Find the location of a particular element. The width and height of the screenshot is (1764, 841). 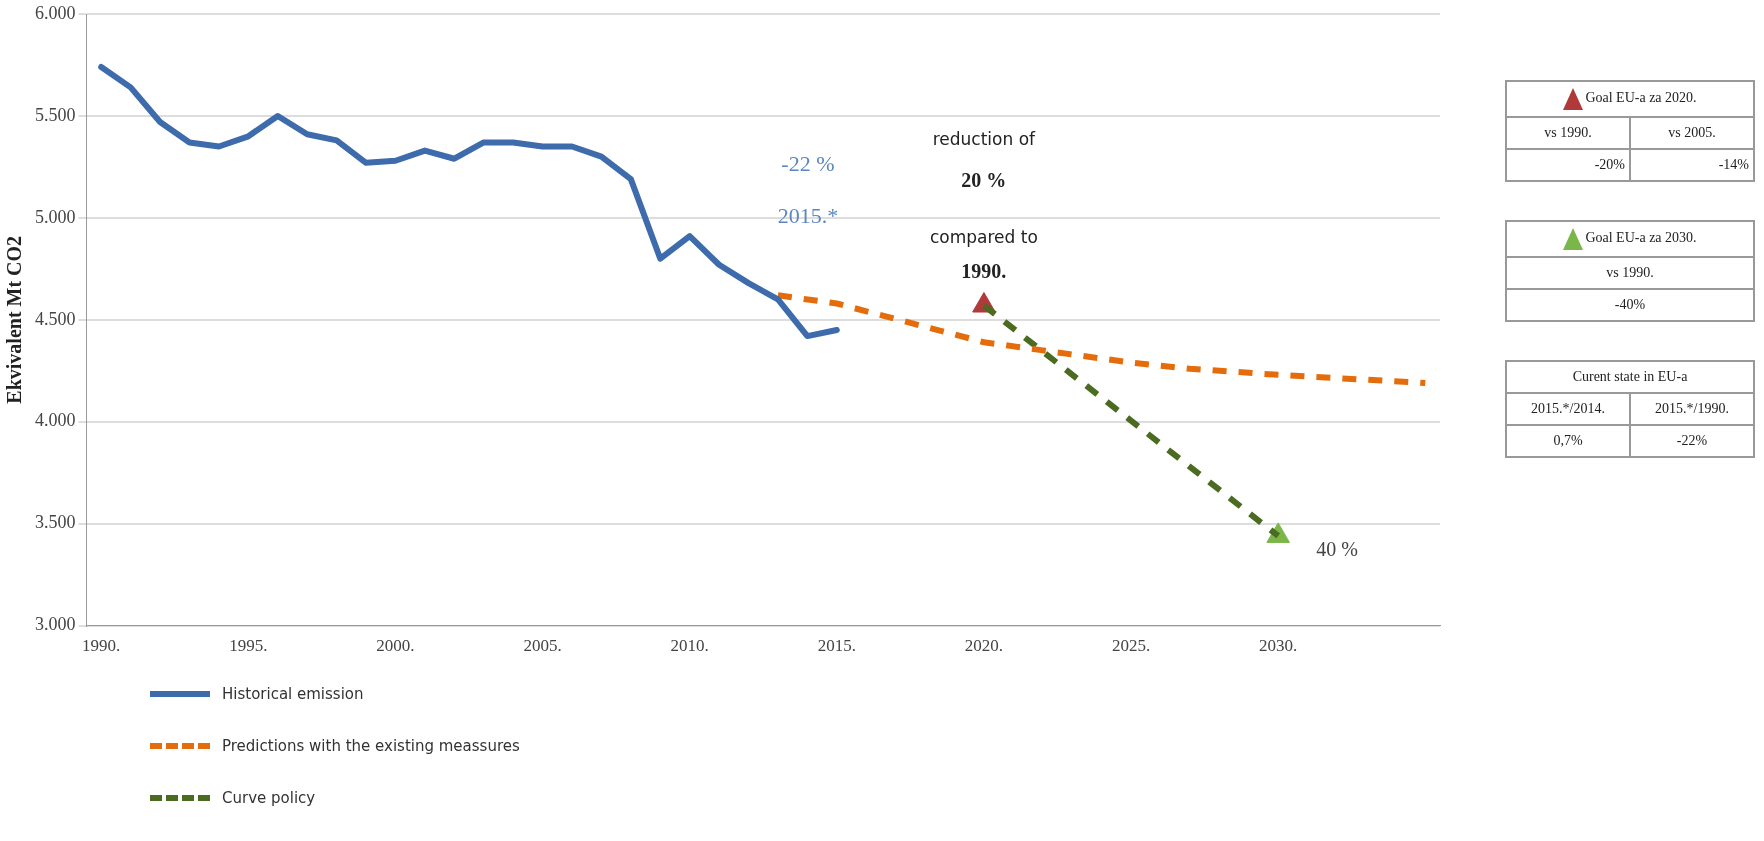

x-tick-label: 2020. is located at coordinates (984, 646).